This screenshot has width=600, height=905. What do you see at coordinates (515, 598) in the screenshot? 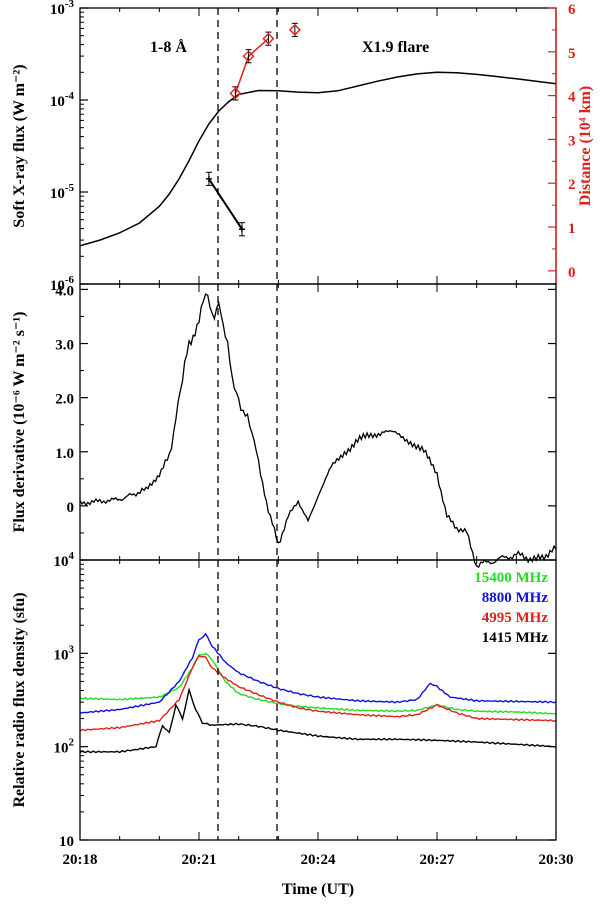
I see `legend-8800: 8800 MHz` at bounding box center [515, 598].